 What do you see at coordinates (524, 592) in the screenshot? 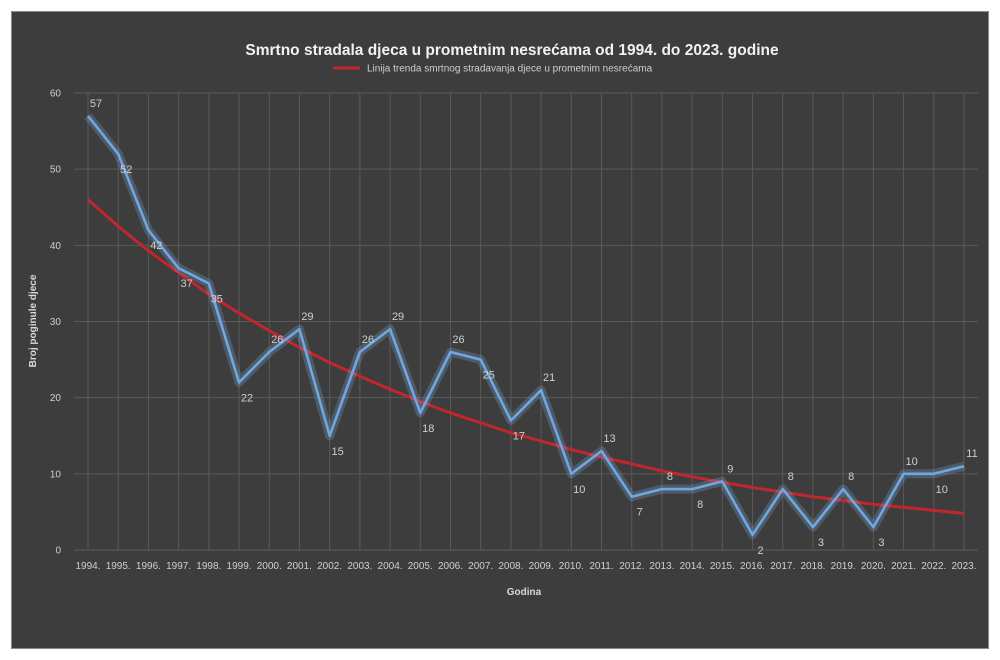
I see `x-axis-title: Godina` at bounding box center [524, 592].